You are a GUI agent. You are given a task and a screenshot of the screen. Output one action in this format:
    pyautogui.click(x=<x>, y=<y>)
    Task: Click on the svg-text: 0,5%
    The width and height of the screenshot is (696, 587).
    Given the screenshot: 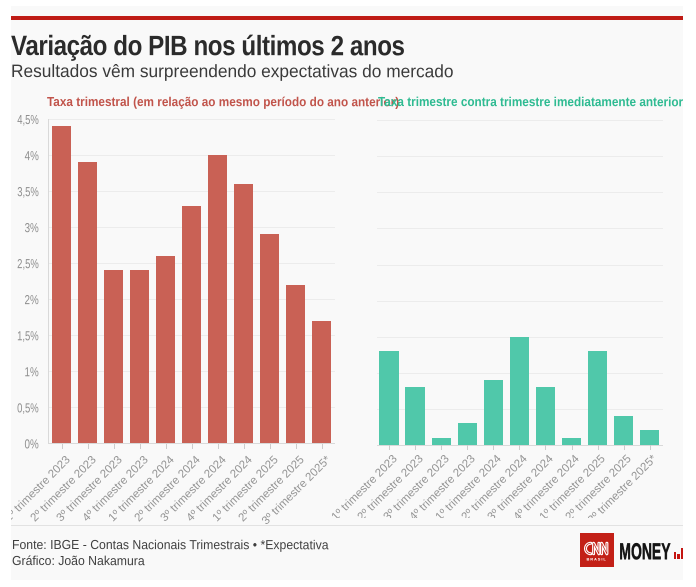 What is the action you would take?
    pyautogui.click(x=28, y=407)
    